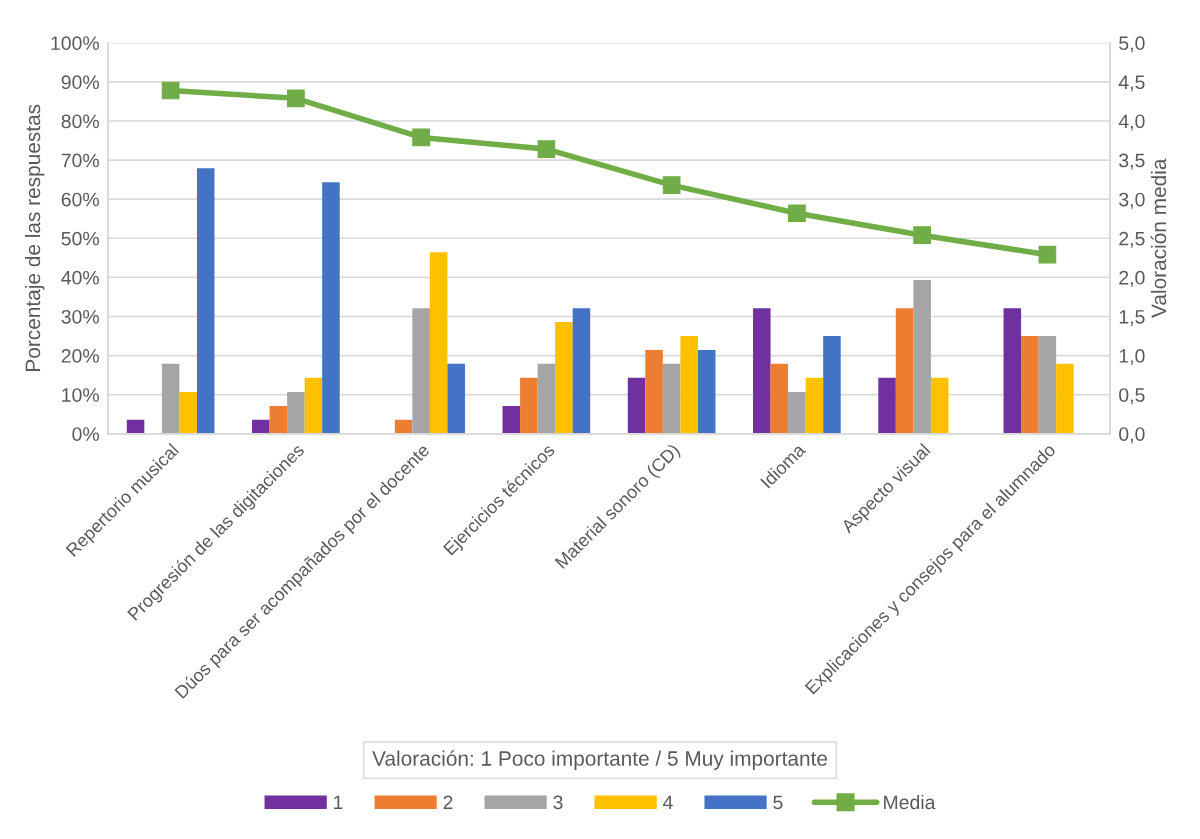 The height and width of the screenshot is (839, 1200). What do you see at coordinates (1132, 44) in the screenshot?
I see `y2-tick-label: 5,0` at bounding box center [1132, 44].